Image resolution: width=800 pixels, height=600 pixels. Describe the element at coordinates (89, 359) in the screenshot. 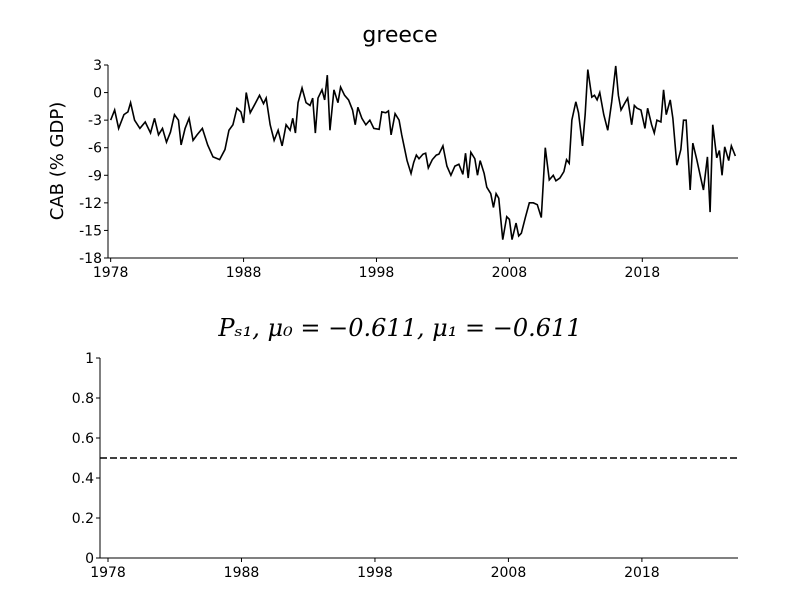

I see `y-tick-label: 1` at that location.